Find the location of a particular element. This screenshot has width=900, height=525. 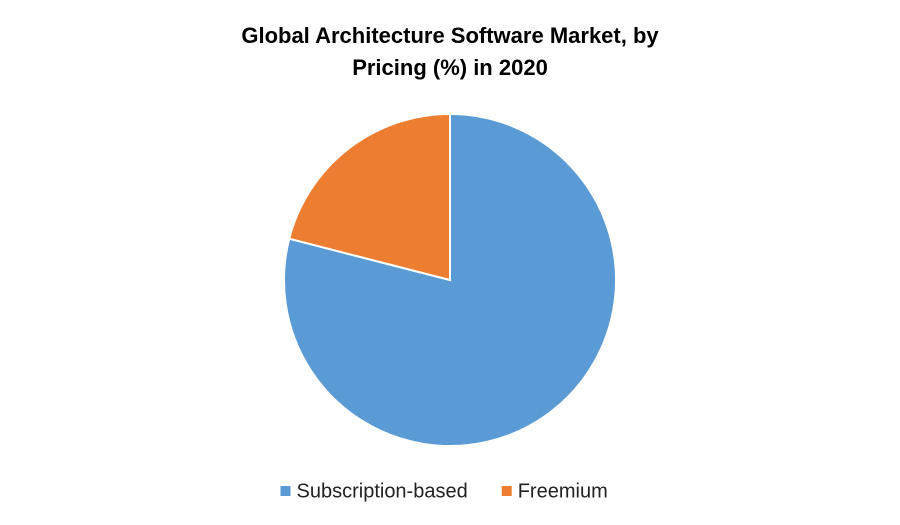

legend-label: Freemium is located at coordinates (563, 491).